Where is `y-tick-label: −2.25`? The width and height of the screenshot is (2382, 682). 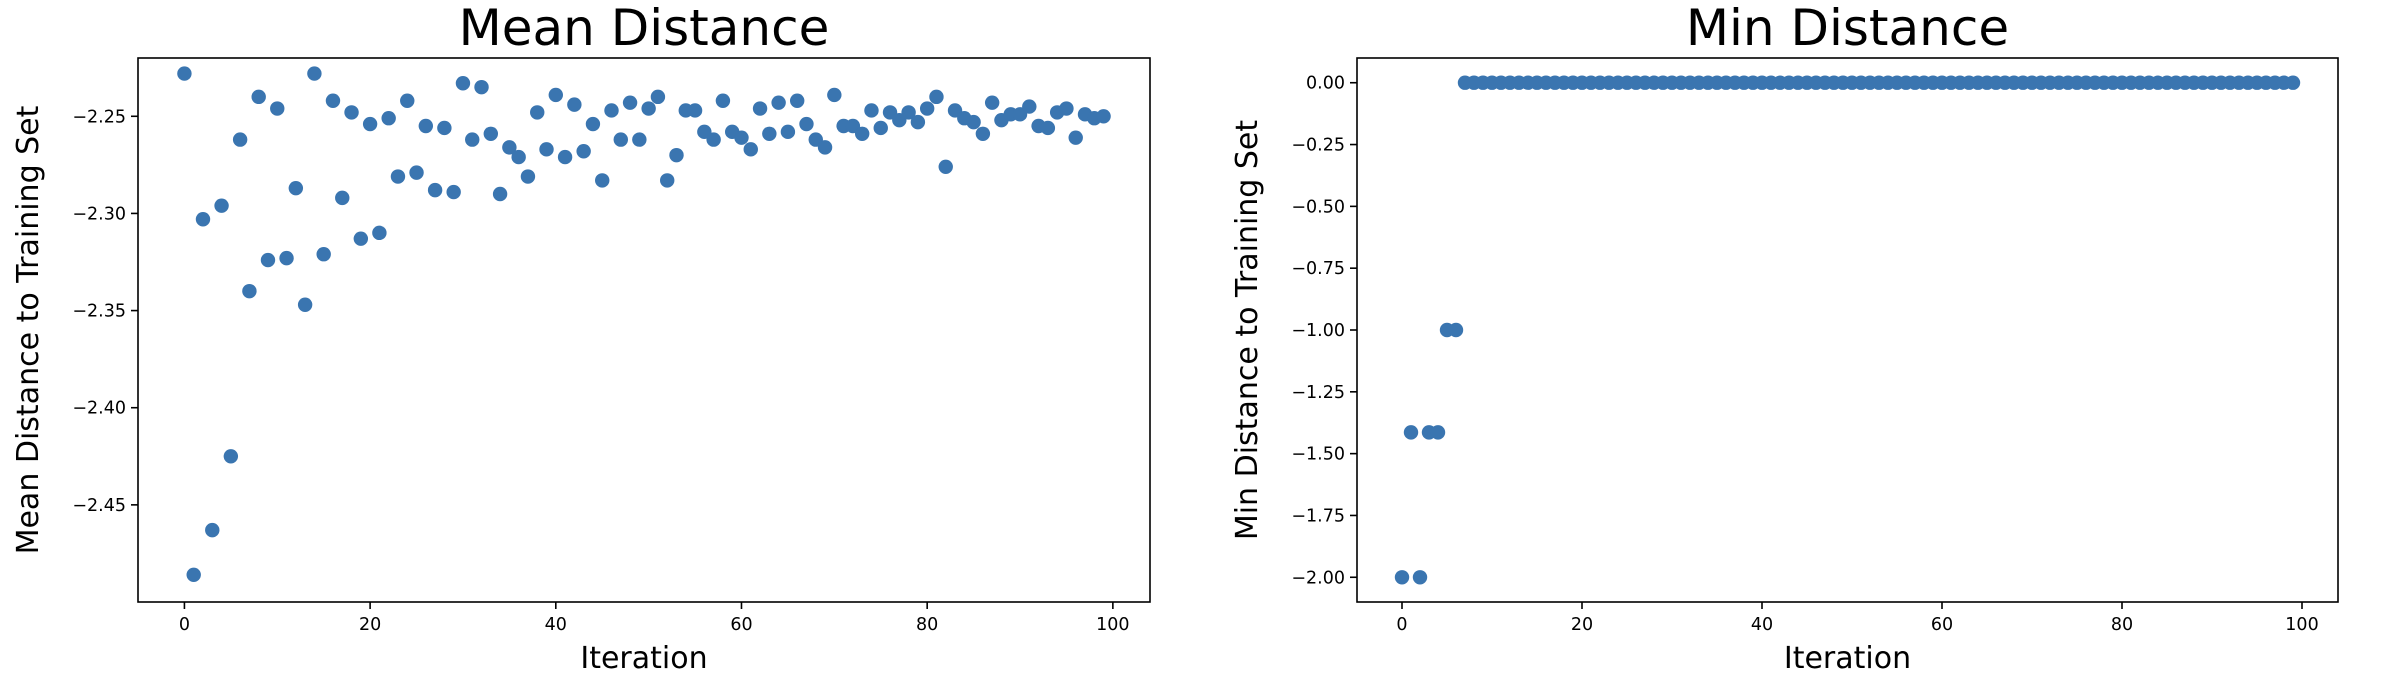 y-tick-label: −2.25 is located at coordinates (99, 117).